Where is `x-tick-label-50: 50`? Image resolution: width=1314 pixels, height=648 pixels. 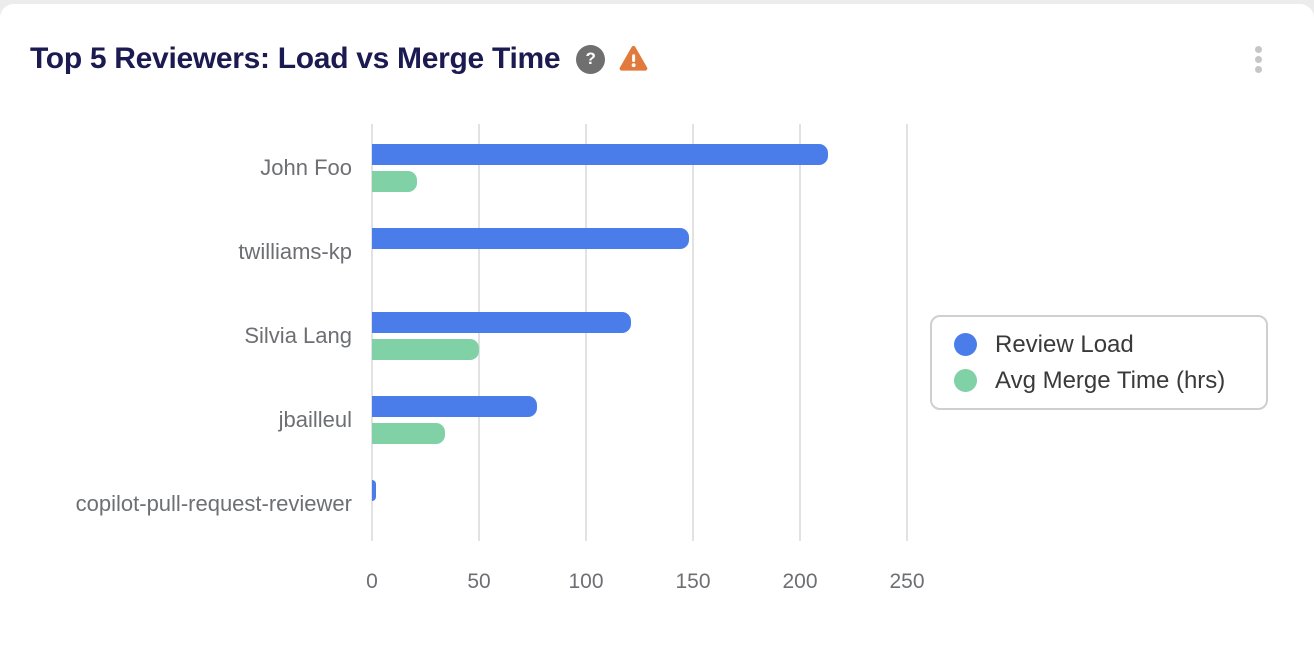
x-tick-label-50: 50 is located at coordinates (479, 581).